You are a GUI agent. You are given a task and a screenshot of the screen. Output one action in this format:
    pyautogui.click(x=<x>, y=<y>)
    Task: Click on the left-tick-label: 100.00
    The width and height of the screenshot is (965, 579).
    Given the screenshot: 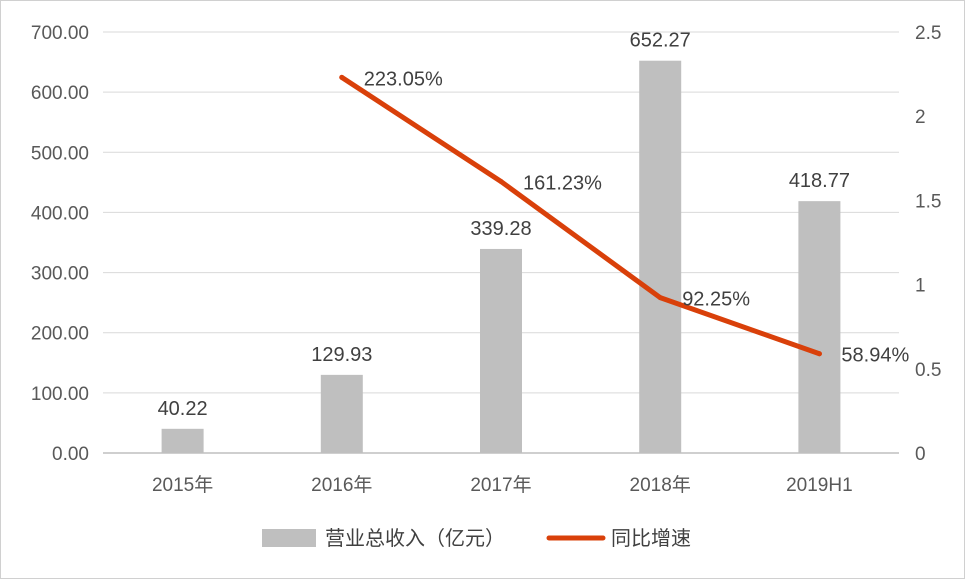 What is the action you would take?
    pyautogui.click(x=60, y=394)
    